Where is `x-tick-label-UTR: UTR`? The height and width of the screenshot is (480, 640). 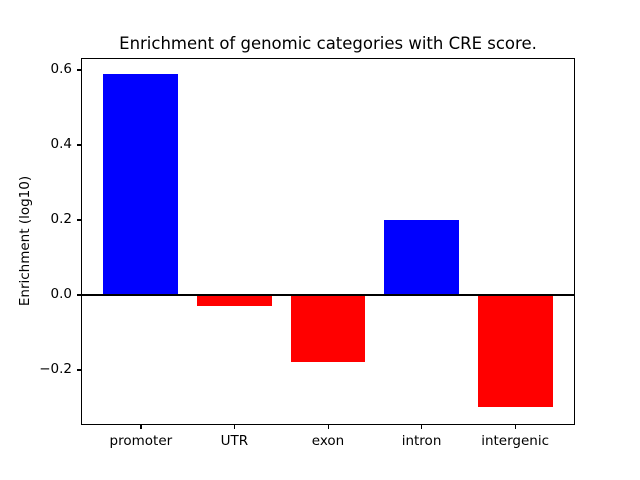 x-tick-label-UTR: UTR is located at coordinates (234, 441).